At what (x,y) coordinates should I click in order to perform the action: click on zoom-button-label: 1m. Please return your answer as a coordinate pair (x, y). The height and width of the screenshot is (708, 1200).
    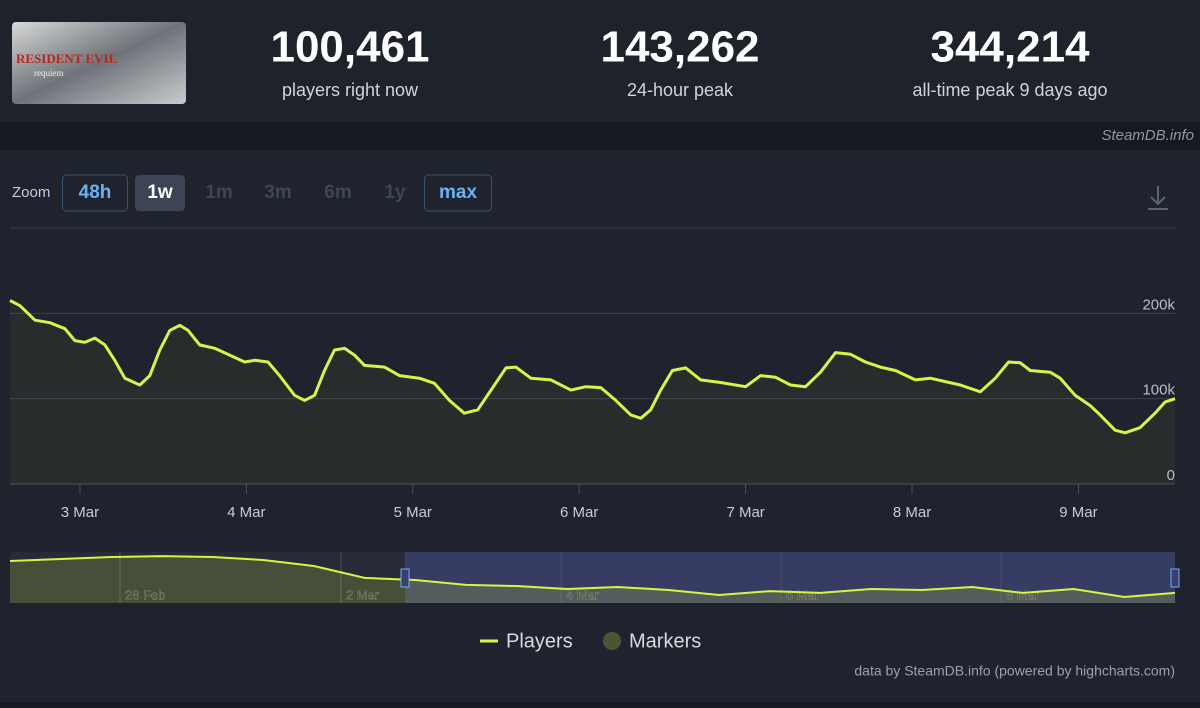
    Looking at the image, I should click on (218, 192).